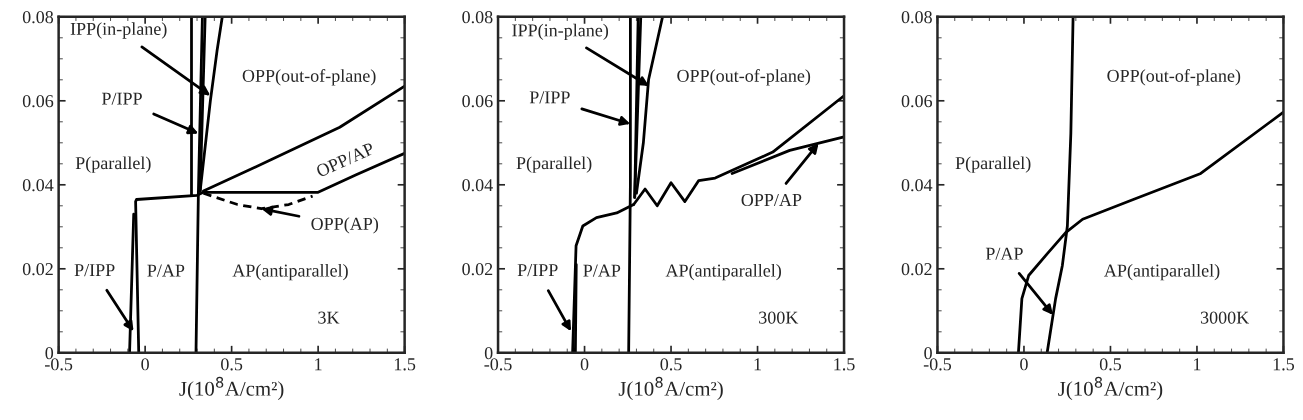  I want to click on annotation: 3K, so click(329, 317).